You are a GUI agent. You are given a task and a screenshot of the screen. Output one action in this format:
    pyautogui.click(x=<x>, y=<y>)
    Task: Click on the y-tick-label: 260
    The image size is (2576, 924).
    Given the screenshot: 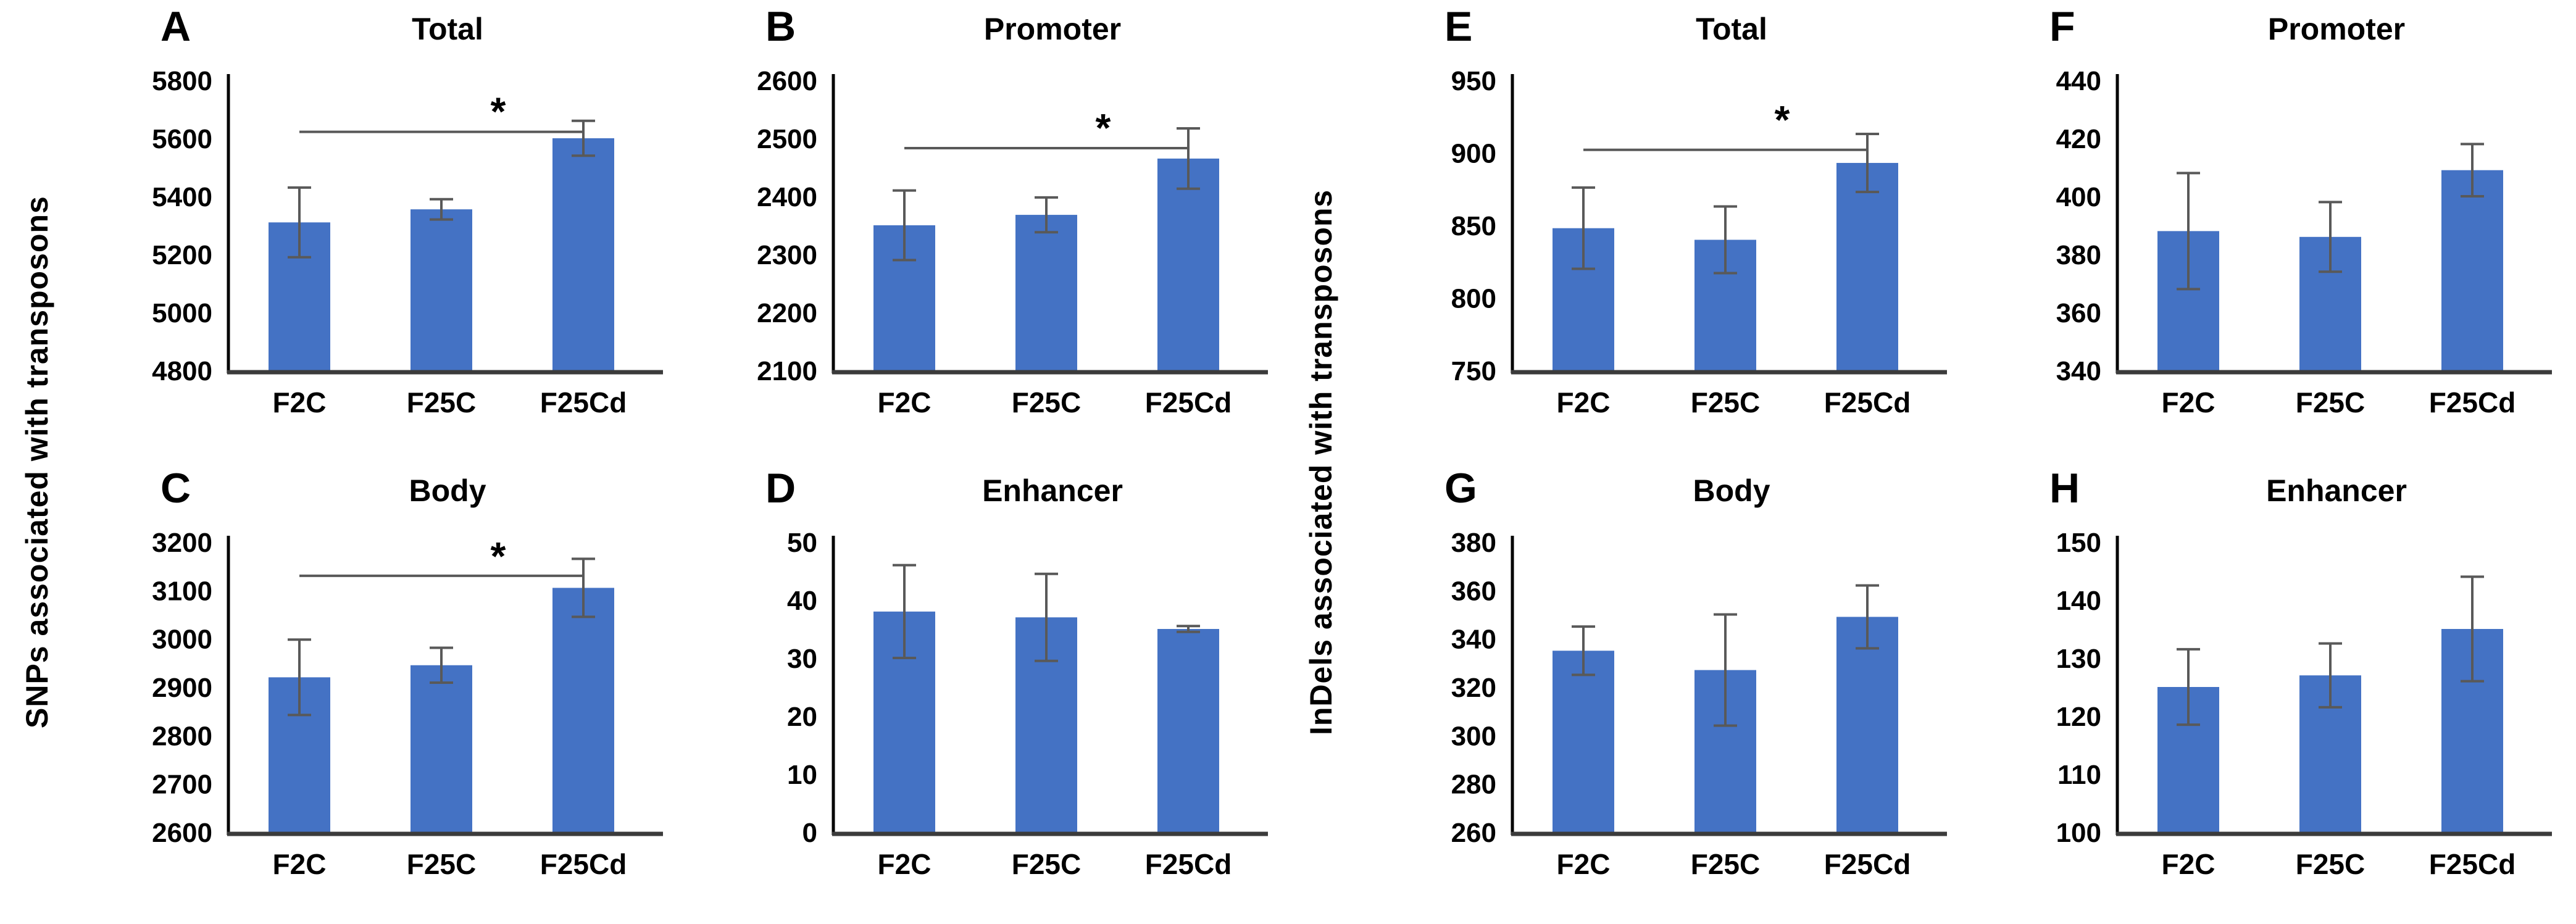 What is the action you would take?
    pyautogui.click(x=1473, y=833)
    